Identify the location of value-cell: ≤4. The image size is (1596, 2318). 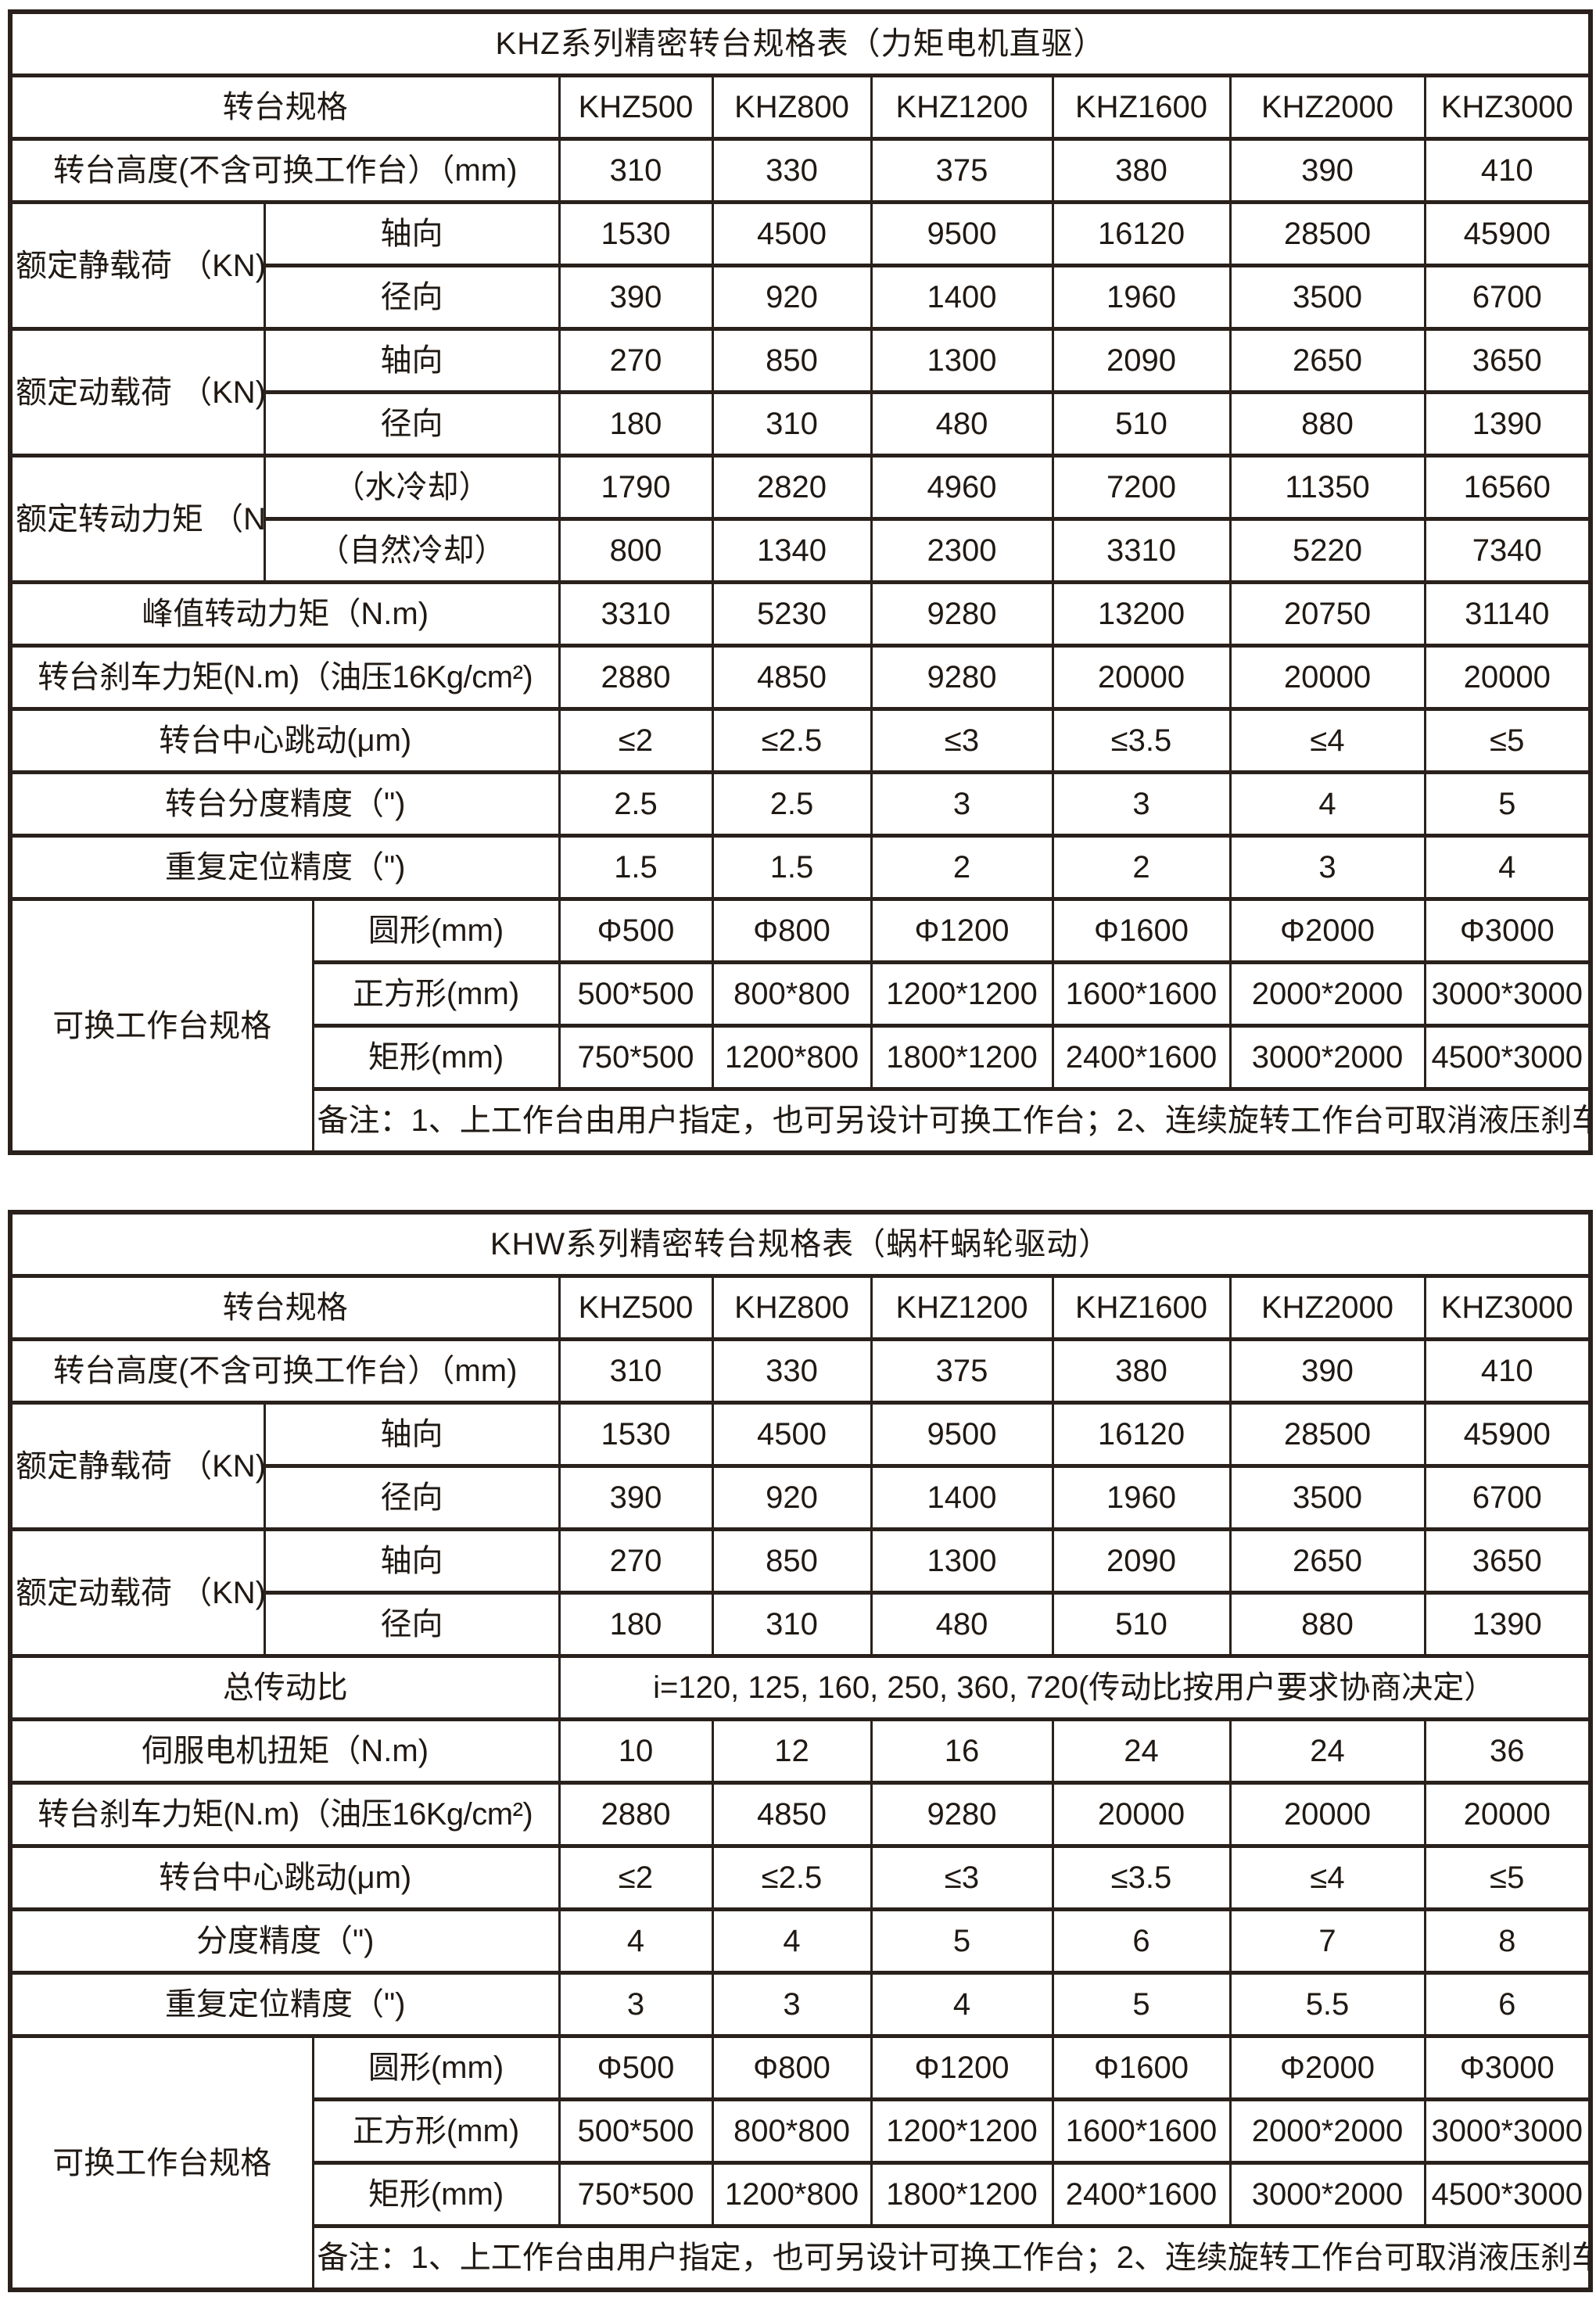
(1327, 1878).